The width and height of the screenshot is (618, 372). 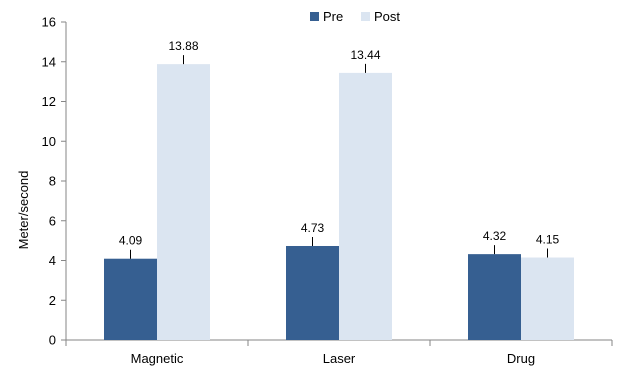 I want to click on y-tick-label: 8, so click(x=52, y=181).